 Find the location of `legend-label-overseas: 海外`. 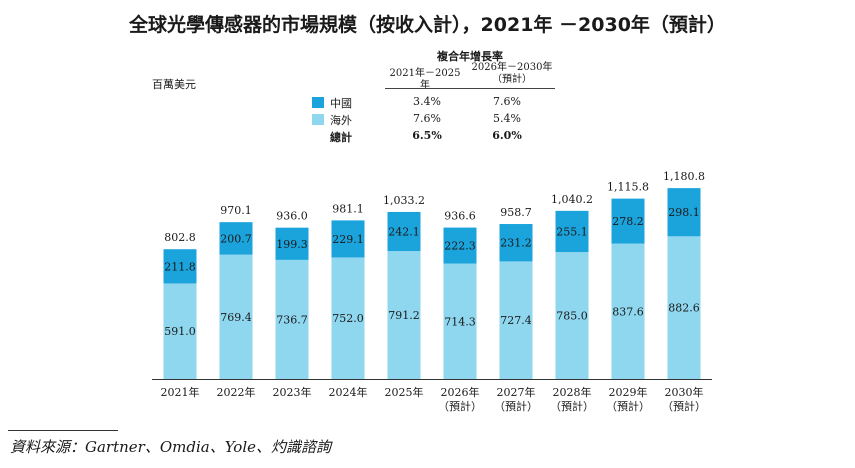

legend-label-overseas: 海外 is located at coordinates (341, 120).